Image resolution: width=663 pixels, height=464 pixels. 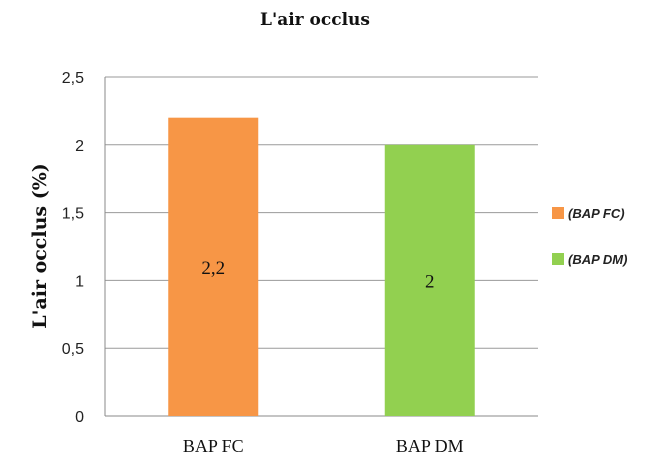 I want to click on y-tick-label: 2, so click(x=79, y=146).